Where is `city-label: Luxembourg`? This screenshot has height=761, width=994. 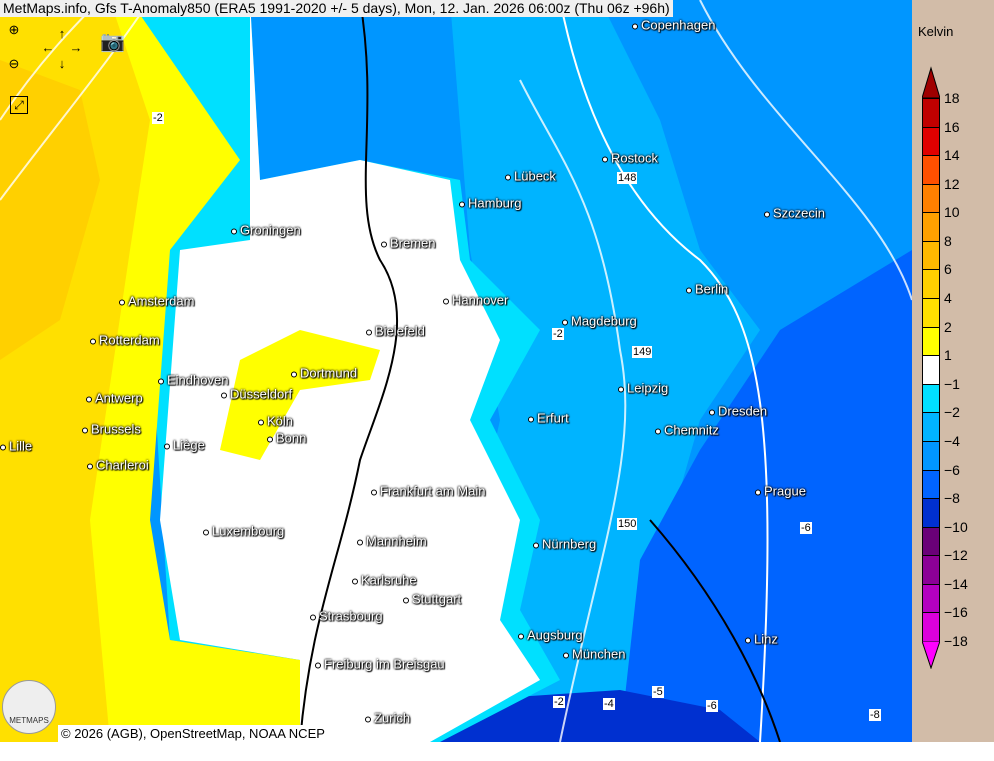
city-label: Luxembourg is located at coordinates (243, 531).